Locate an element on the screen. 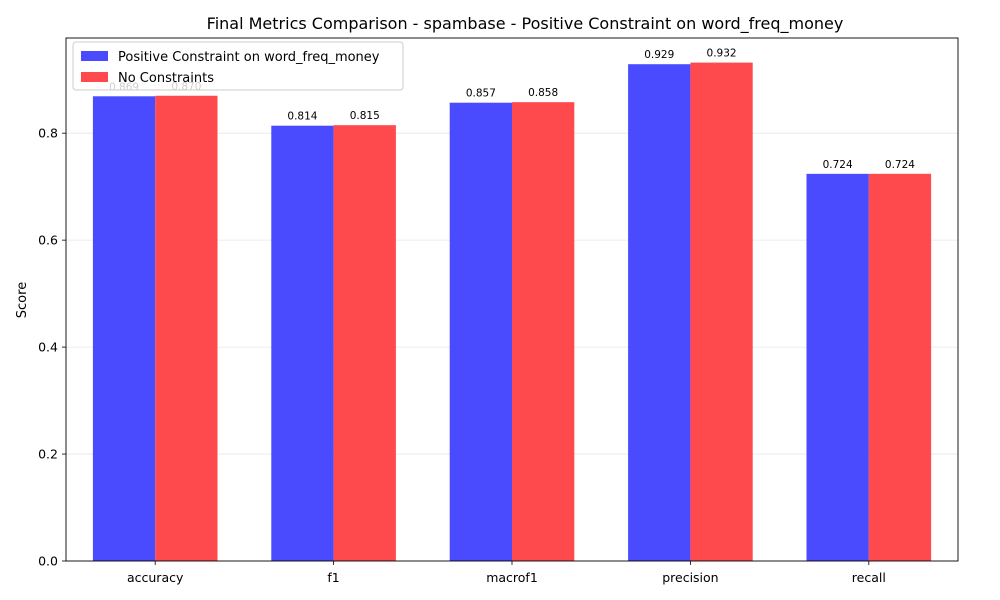 The height and width of the screenshot is (600, 1000). x-tick-label: precision is located at coordinates (690, 577).